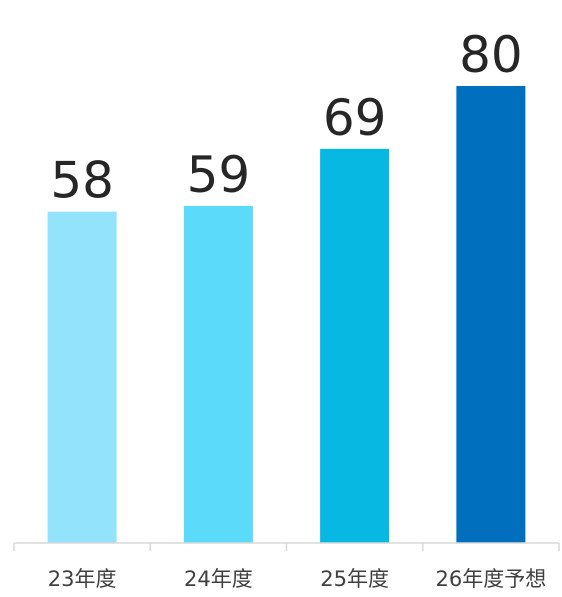  I want to click on category-label: 26年度予想, so click(491, 579).